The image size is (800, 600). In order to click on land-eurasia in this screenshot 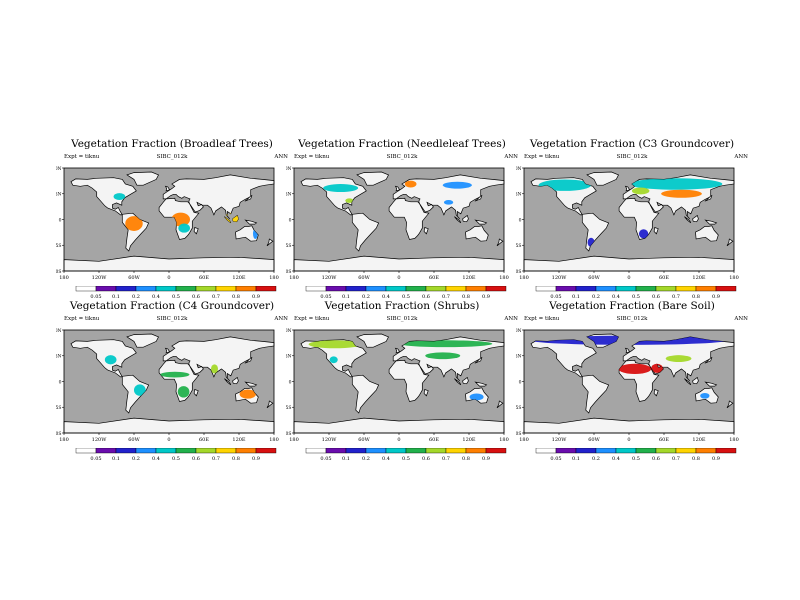, I will do `click(218, 359)`.